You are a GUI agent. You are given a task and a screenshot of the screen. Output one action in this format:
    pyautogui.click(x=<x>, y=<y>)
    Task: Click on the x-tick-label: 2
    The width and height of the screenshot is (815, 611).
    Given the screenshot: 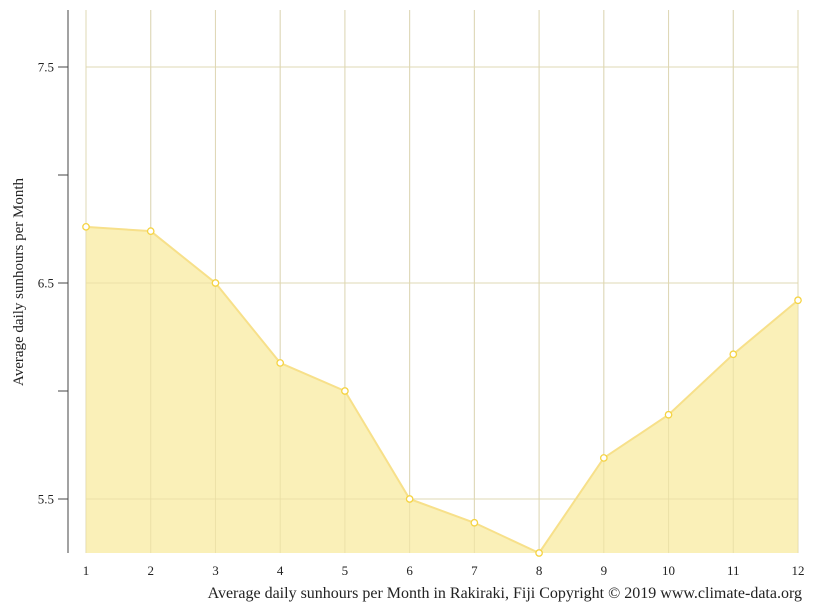 What is the action you would take?
    pyautogui.click(x=150, y=570)
    